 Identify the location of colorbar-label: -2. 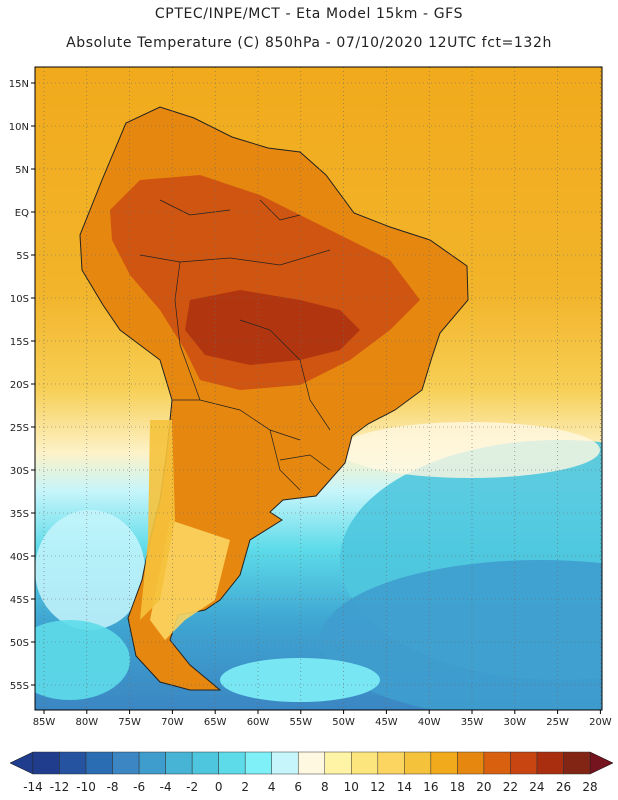
(192, 787).